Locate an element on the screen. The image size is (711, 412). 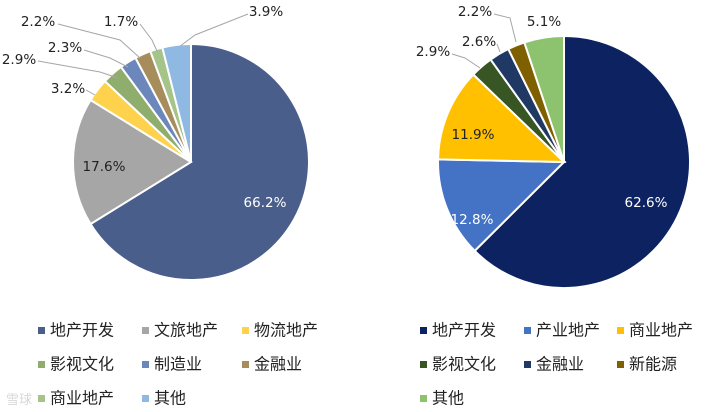
data-label-1-6: 2.2% is located at coordinates (38, 22).